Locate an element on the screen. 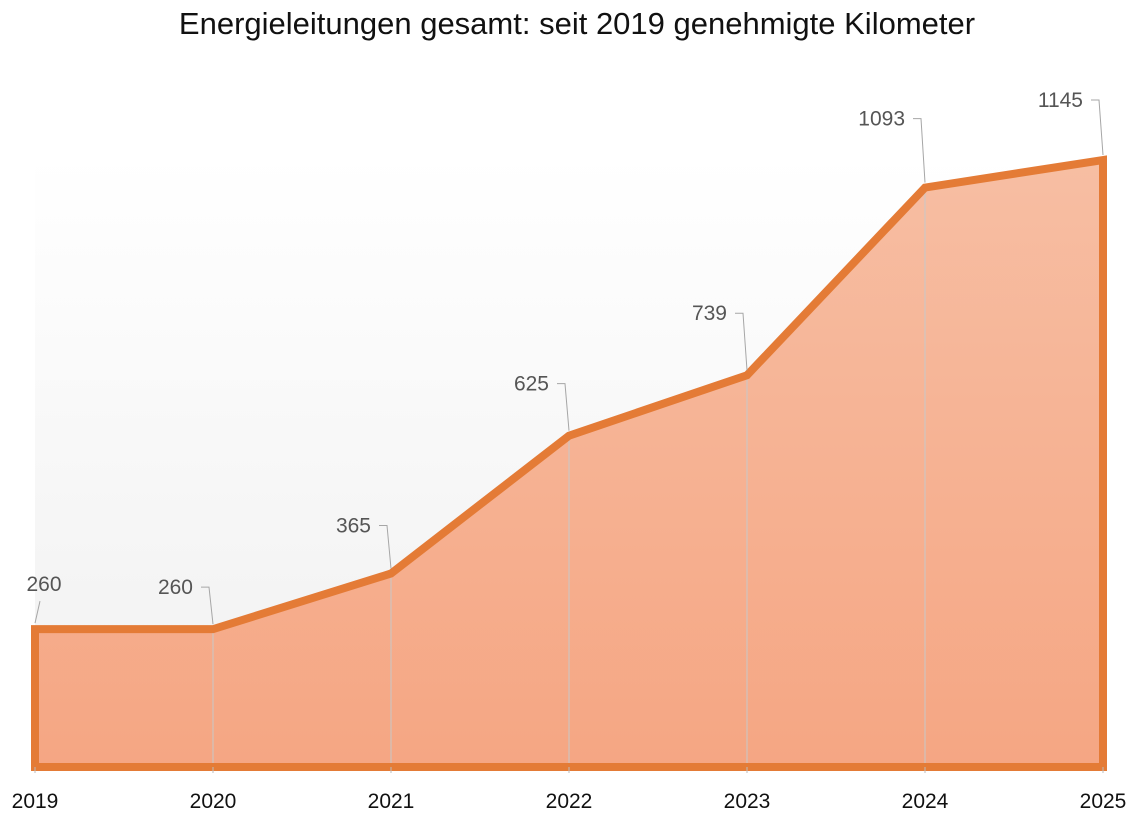 This screenshot has height=816, width=1136. x-tick-label: 2021 is located at coordinates (391, 801).